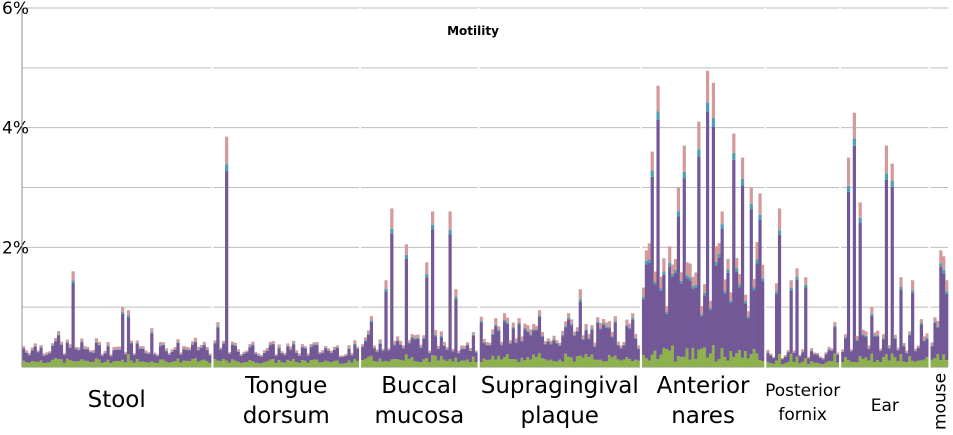 Image resolution: width=953 pixels, height=435 pixels. Describe the element at coordinates (419, 416) in the screenshot. I see `group-label: mucosa` at that location.